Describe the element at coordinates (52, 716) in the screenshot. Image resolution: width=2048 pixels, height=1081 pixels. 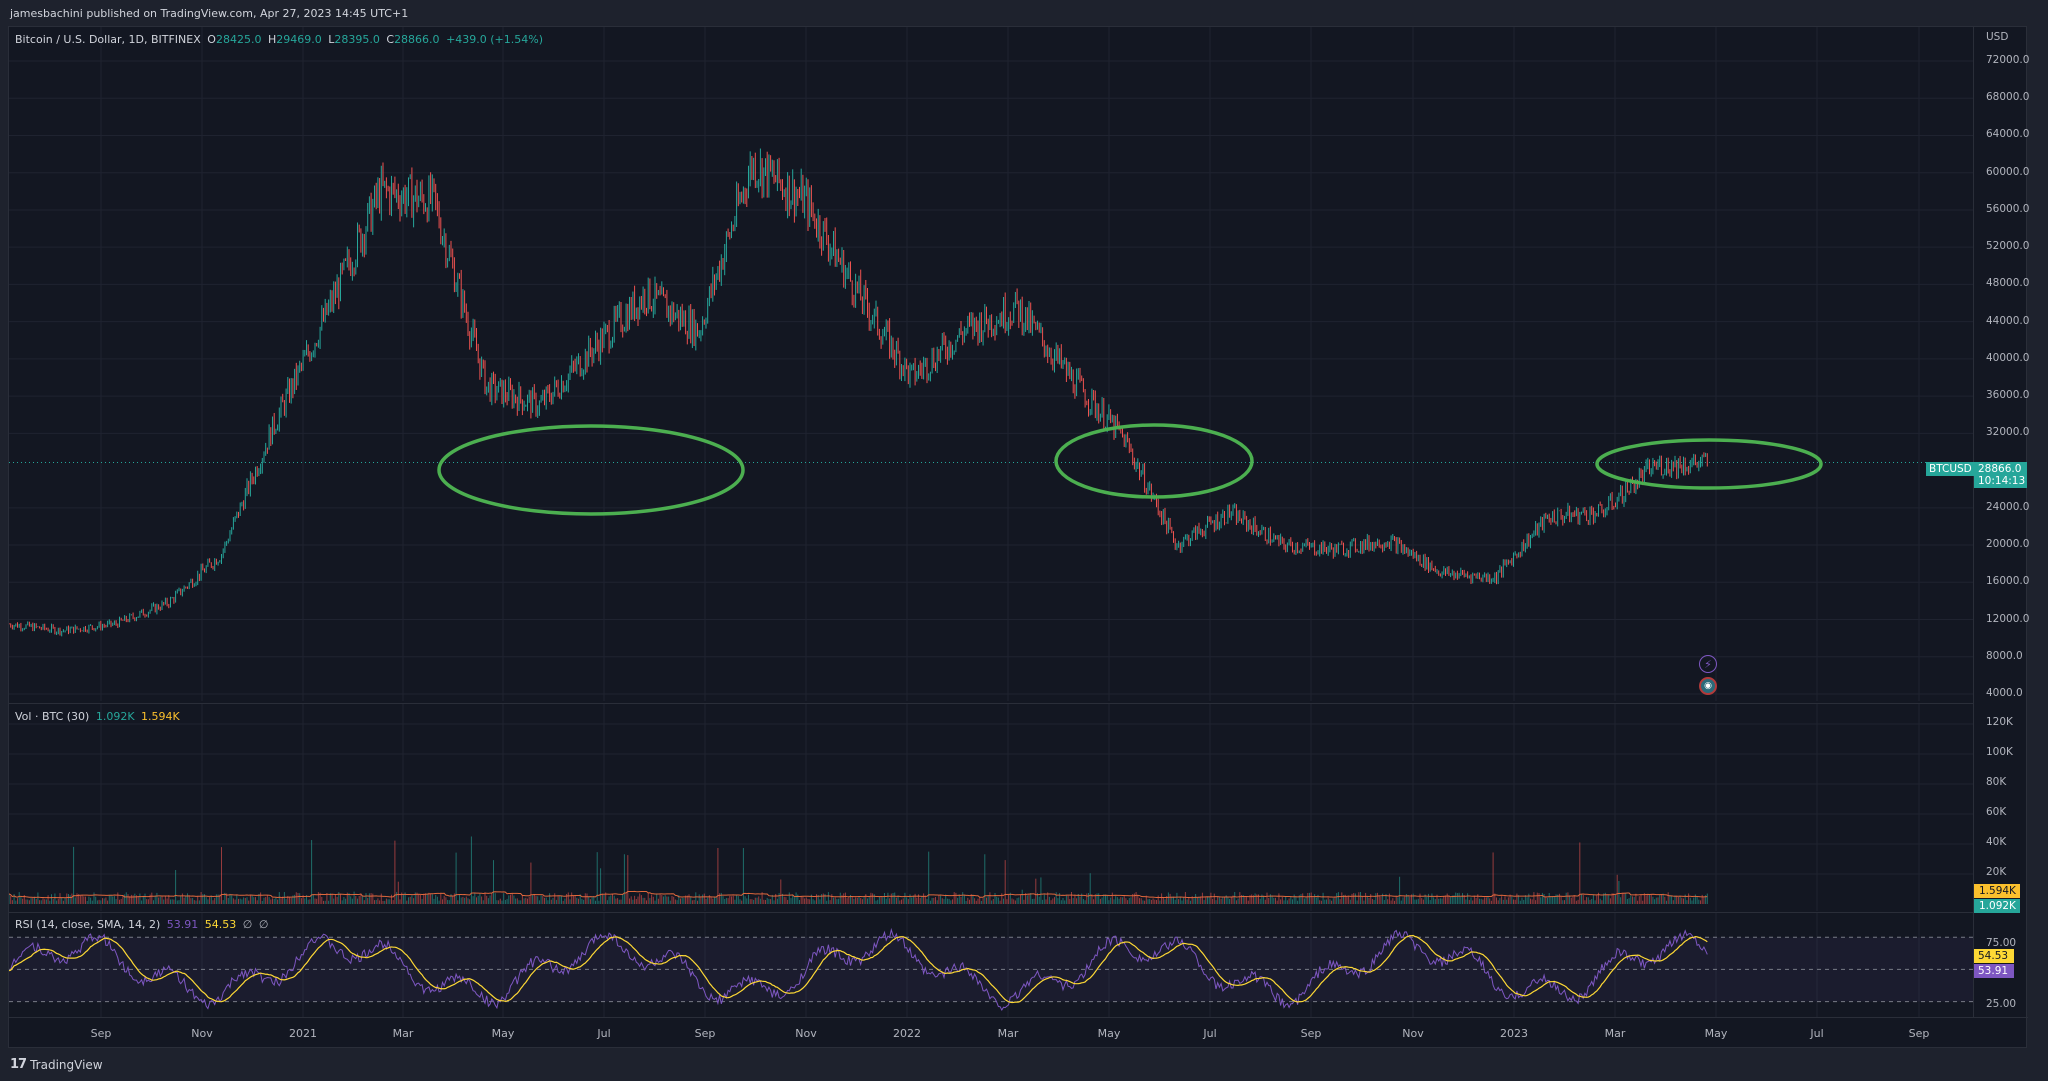
I see `volume-title: Vol · BTC (30)` at that location.